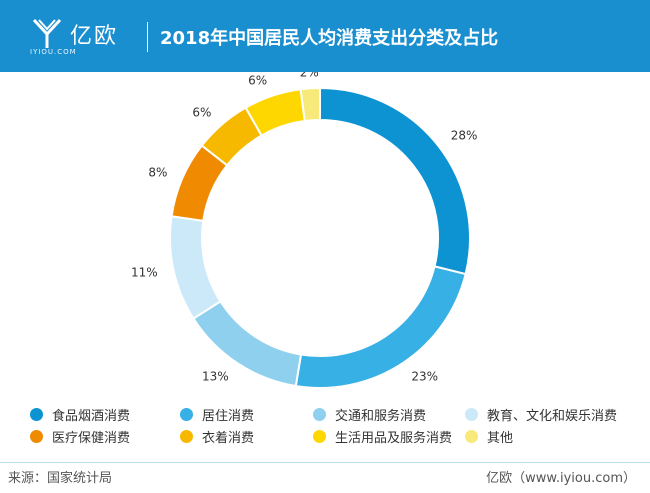 Image resolution: width=650 pixels, height=493 pixels. I want to click on slice-value-label: 13%, so click(215, 377).